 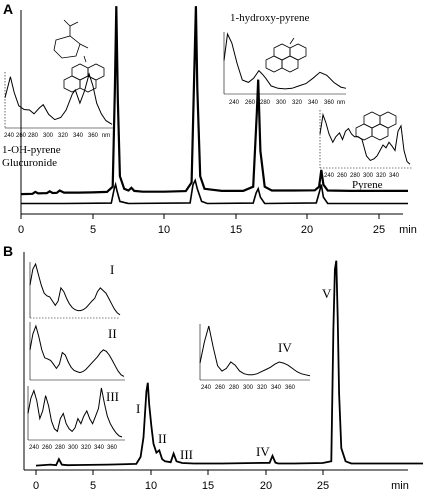 I want to click on inset-b-iv-tick-280: 280, so click(x=234, y=388).